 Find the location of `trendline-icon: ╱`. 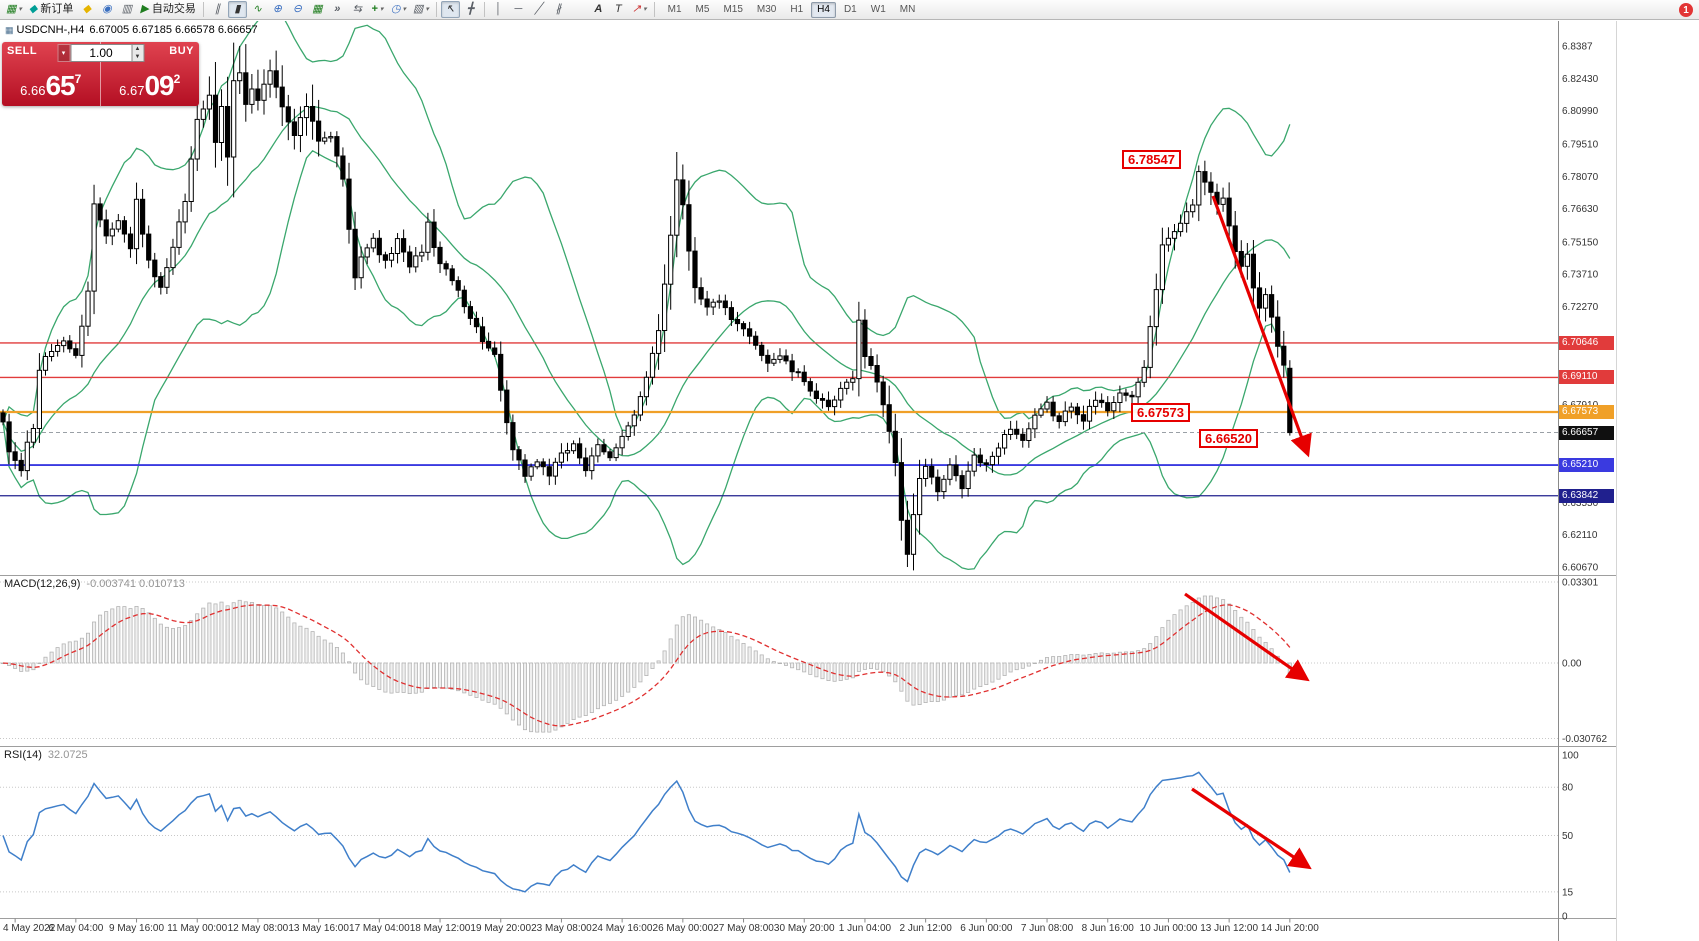

trendline-icon: ╱ is located at coordinates (538, 9).